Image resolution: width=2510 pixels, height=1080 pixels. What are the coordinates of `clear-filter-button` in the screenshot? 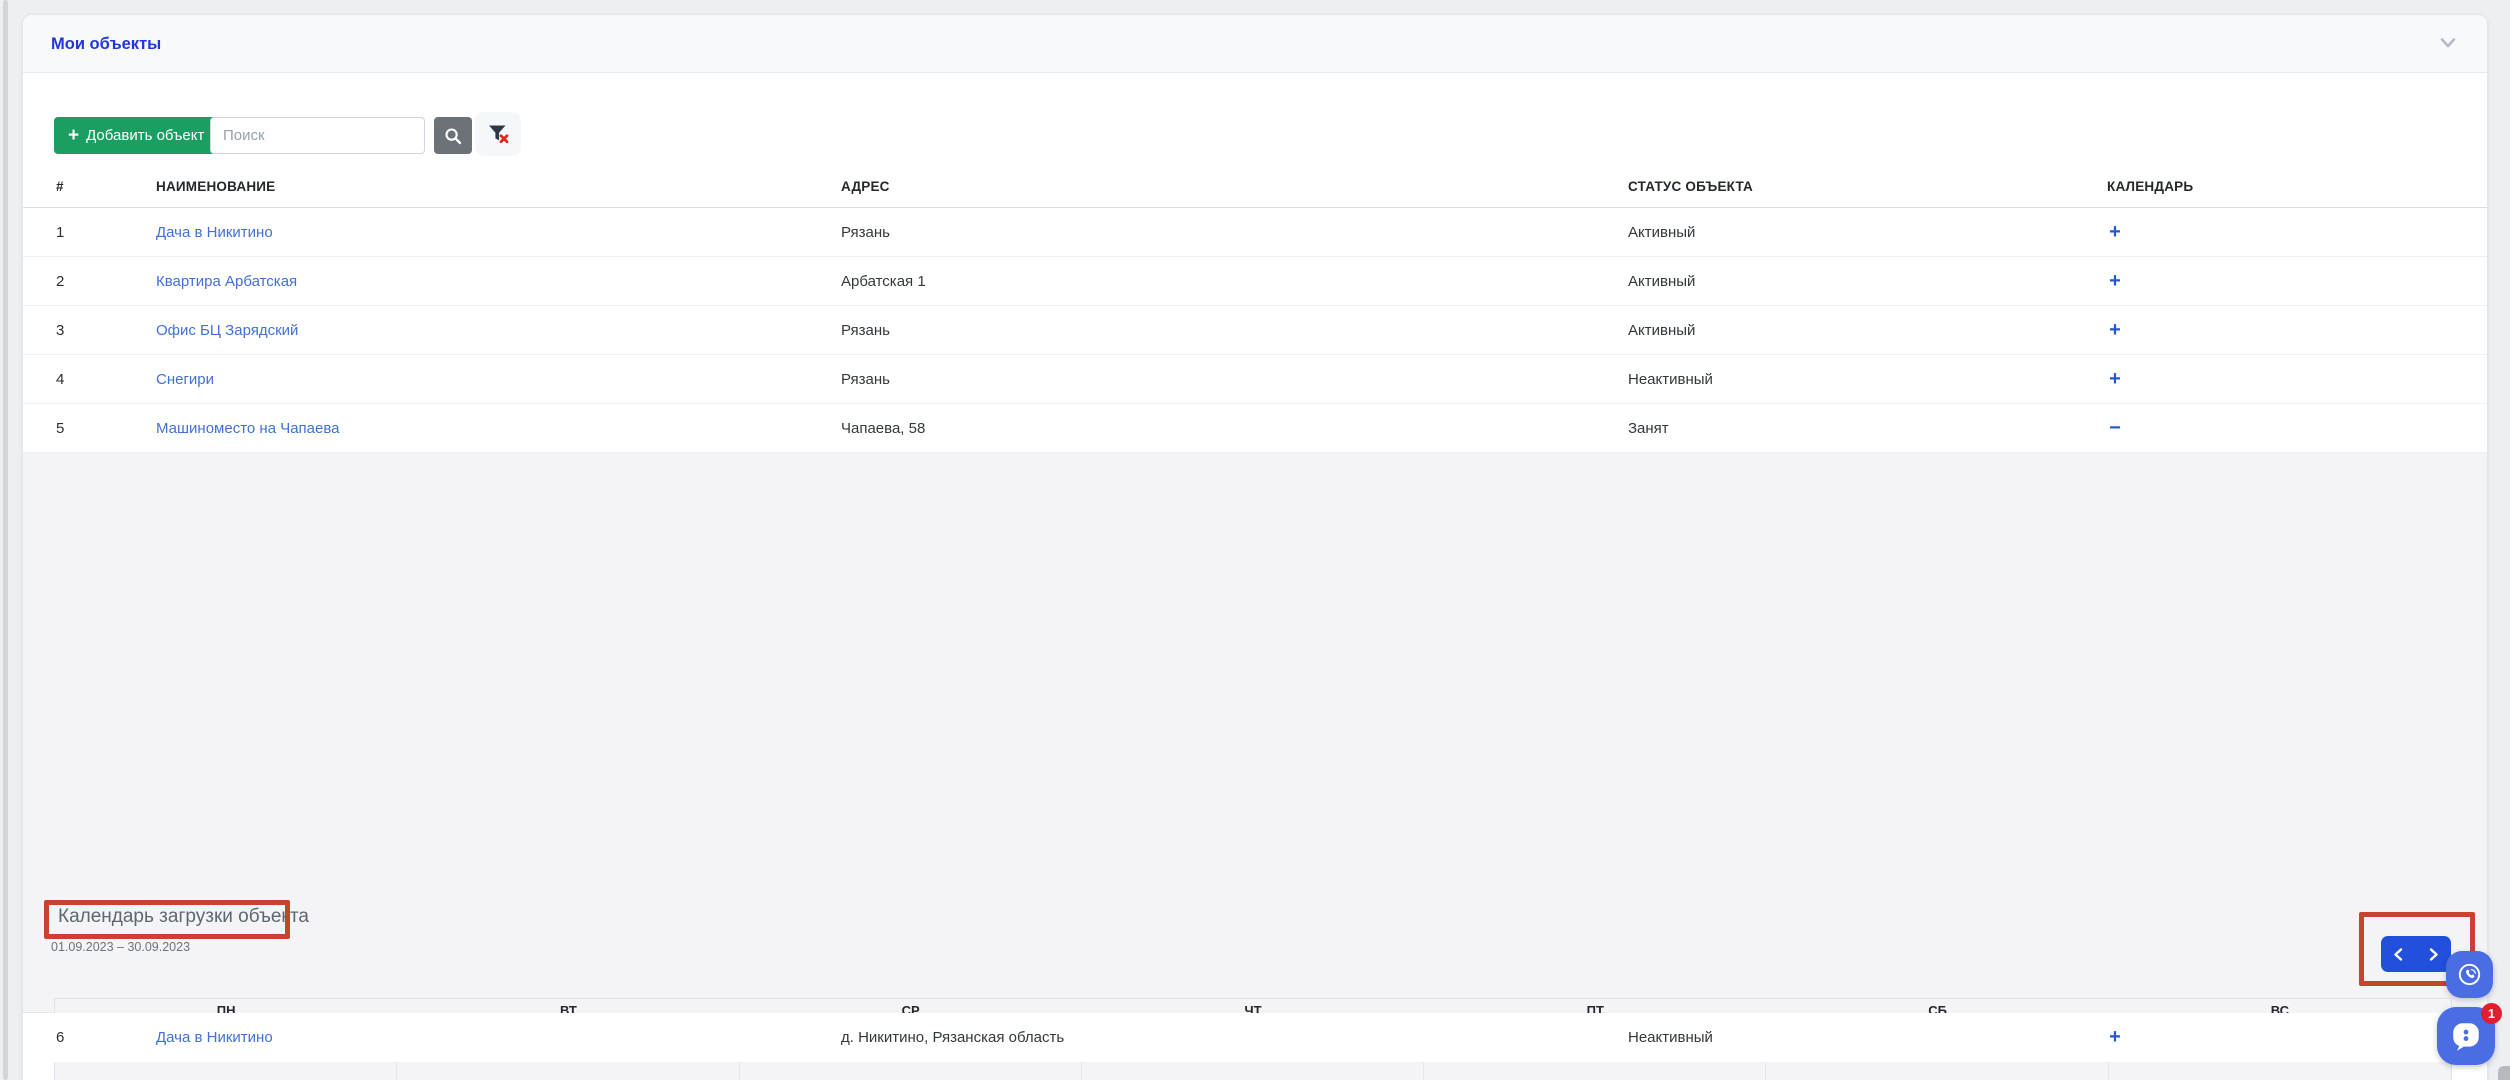 It's located at (498, 134).